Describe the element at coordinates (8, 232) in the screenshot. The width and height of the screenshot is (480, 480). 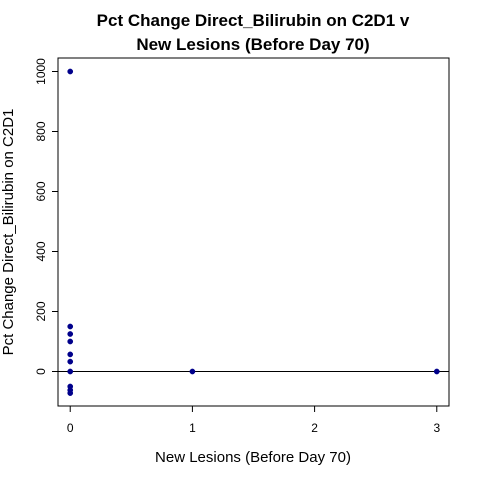
I see `y-axis-label: Pct Change Direct_Bilirubin on C2D1` at that location.